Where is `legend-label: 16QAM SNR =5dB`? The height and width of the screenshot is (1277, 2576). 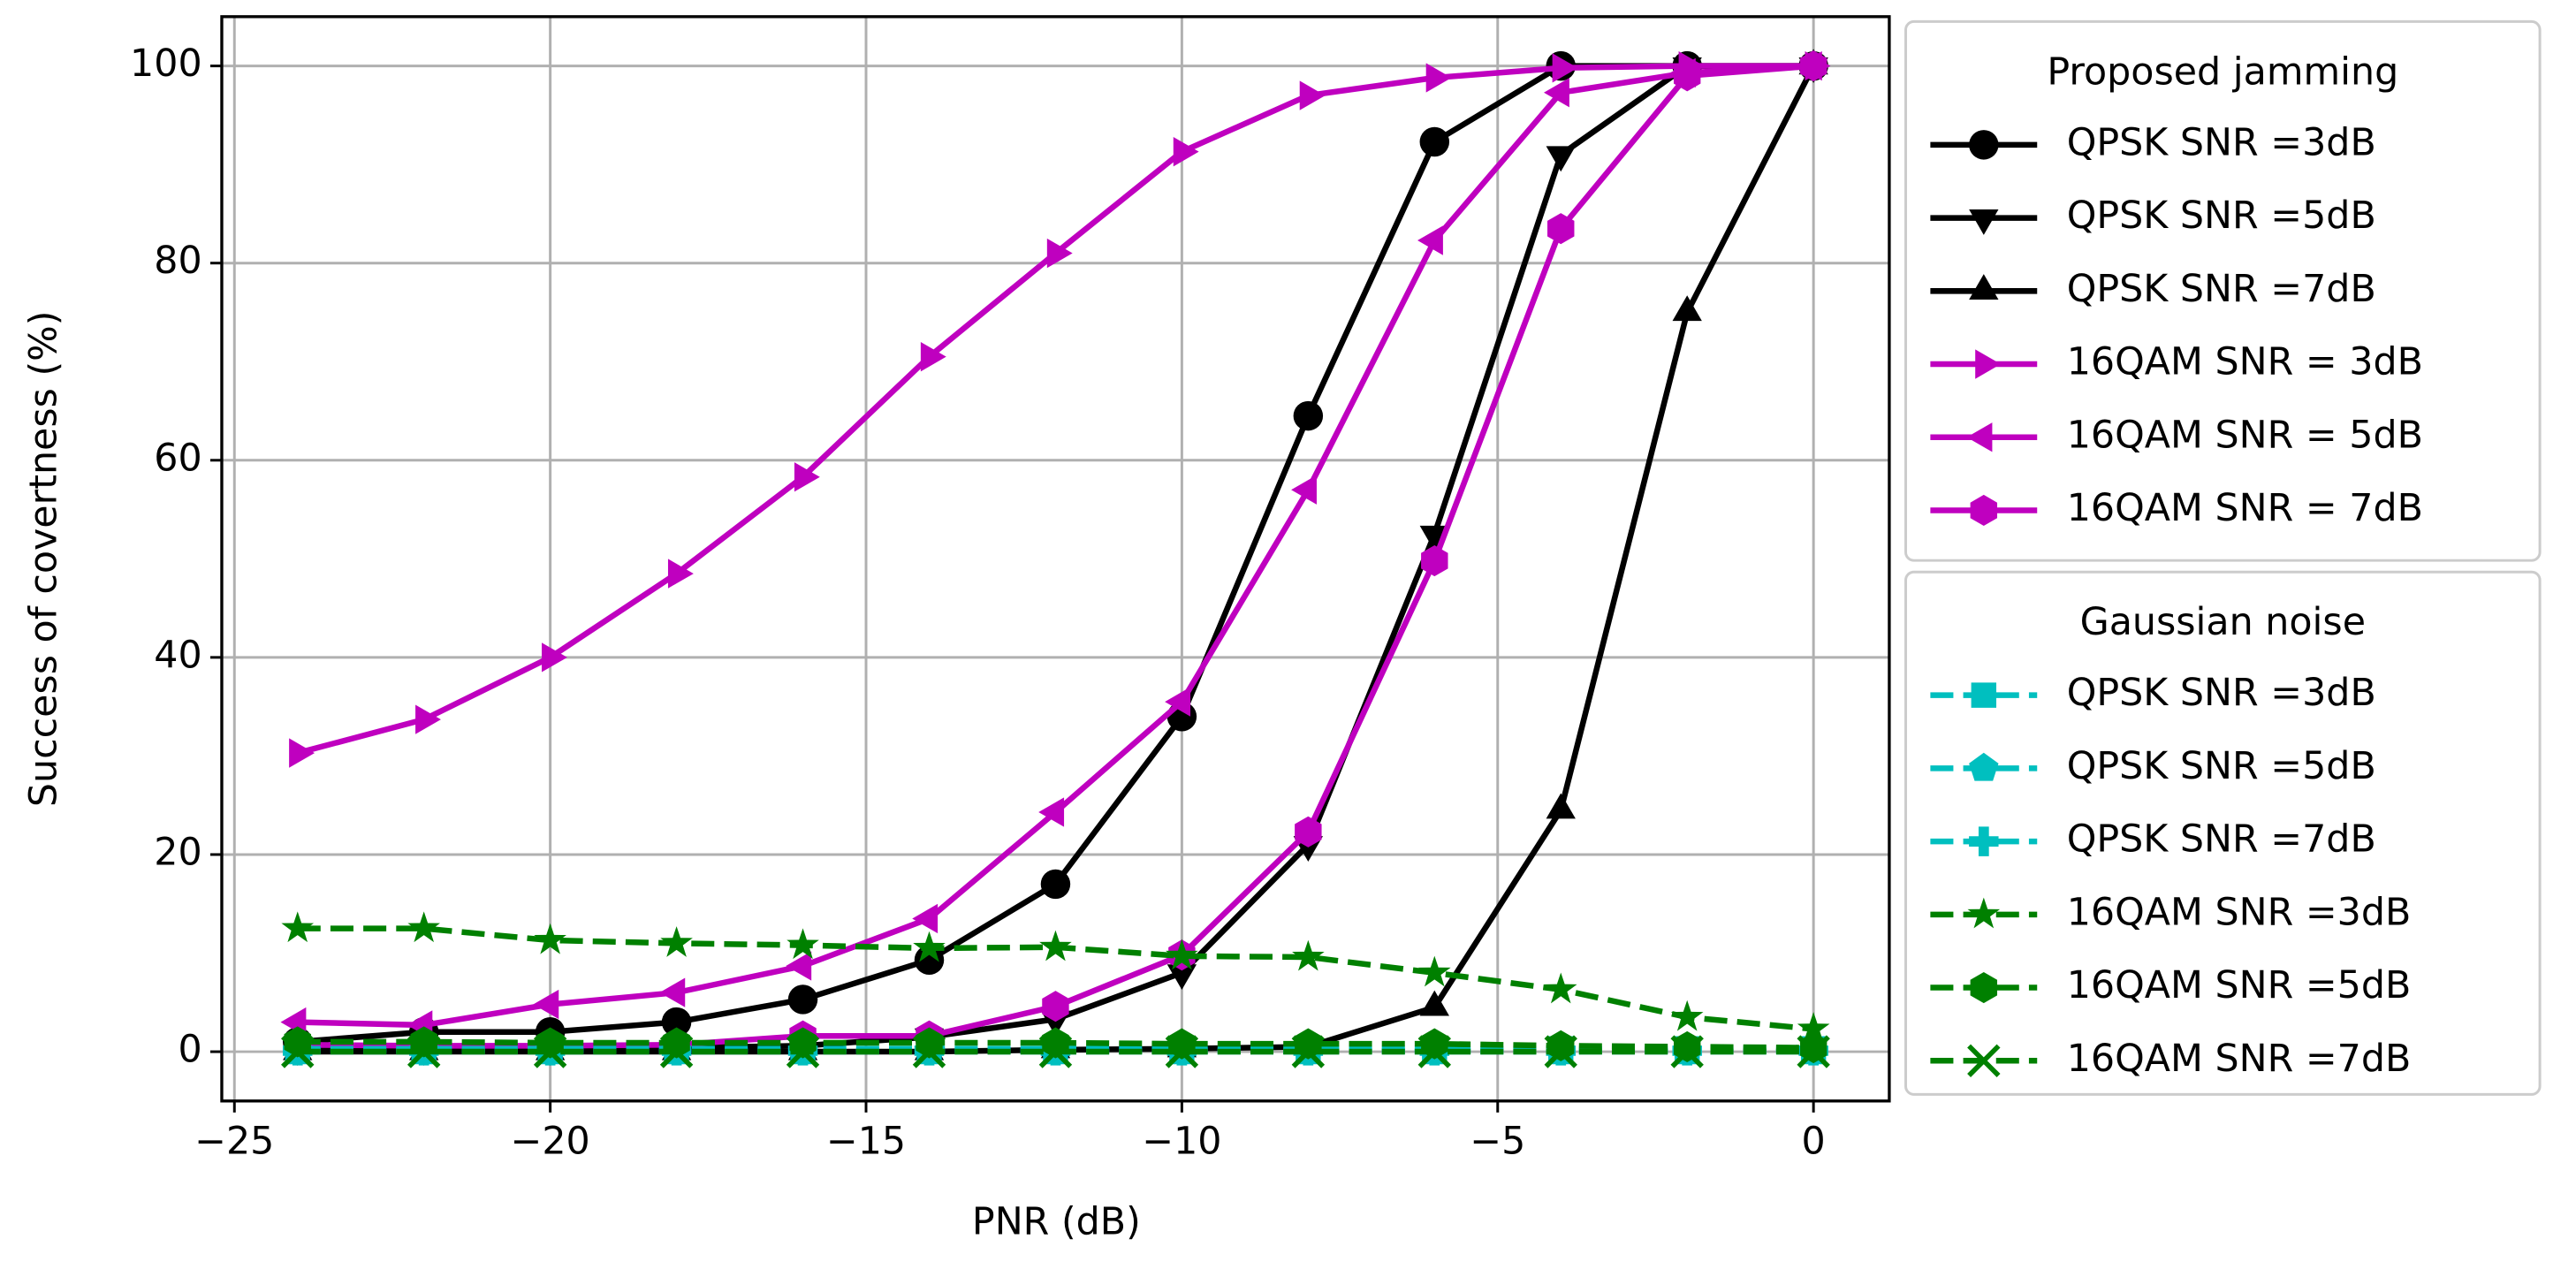 legend-label: 16QAM SNR =5dB is located at coordinates (2240, 985).